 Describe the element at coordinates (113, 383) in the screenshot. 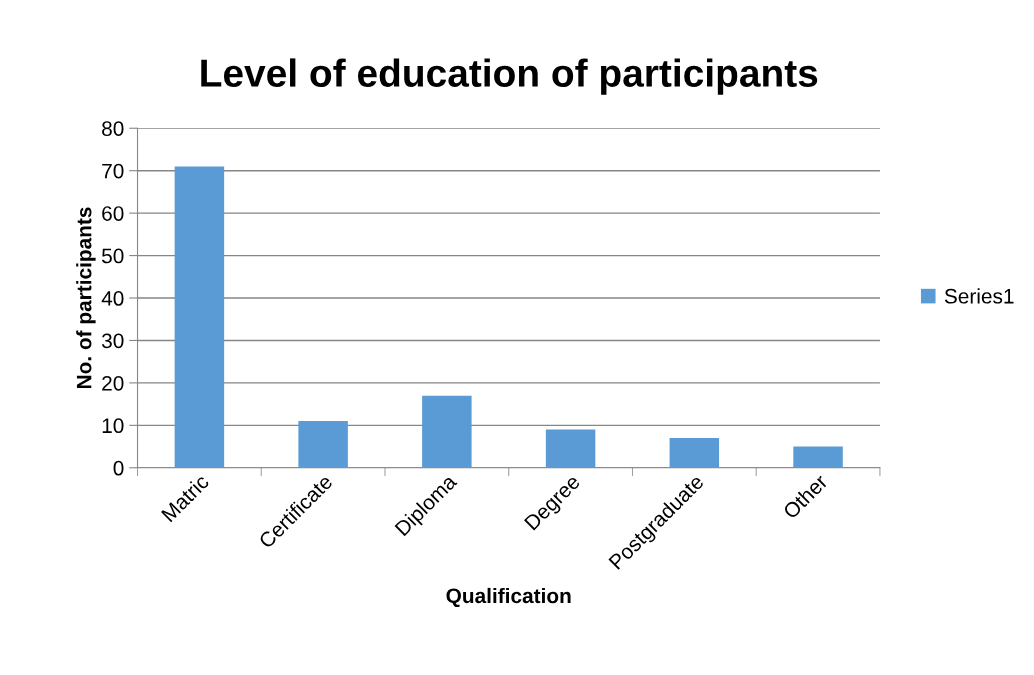

I see `y-tick-label: 20` at that location.